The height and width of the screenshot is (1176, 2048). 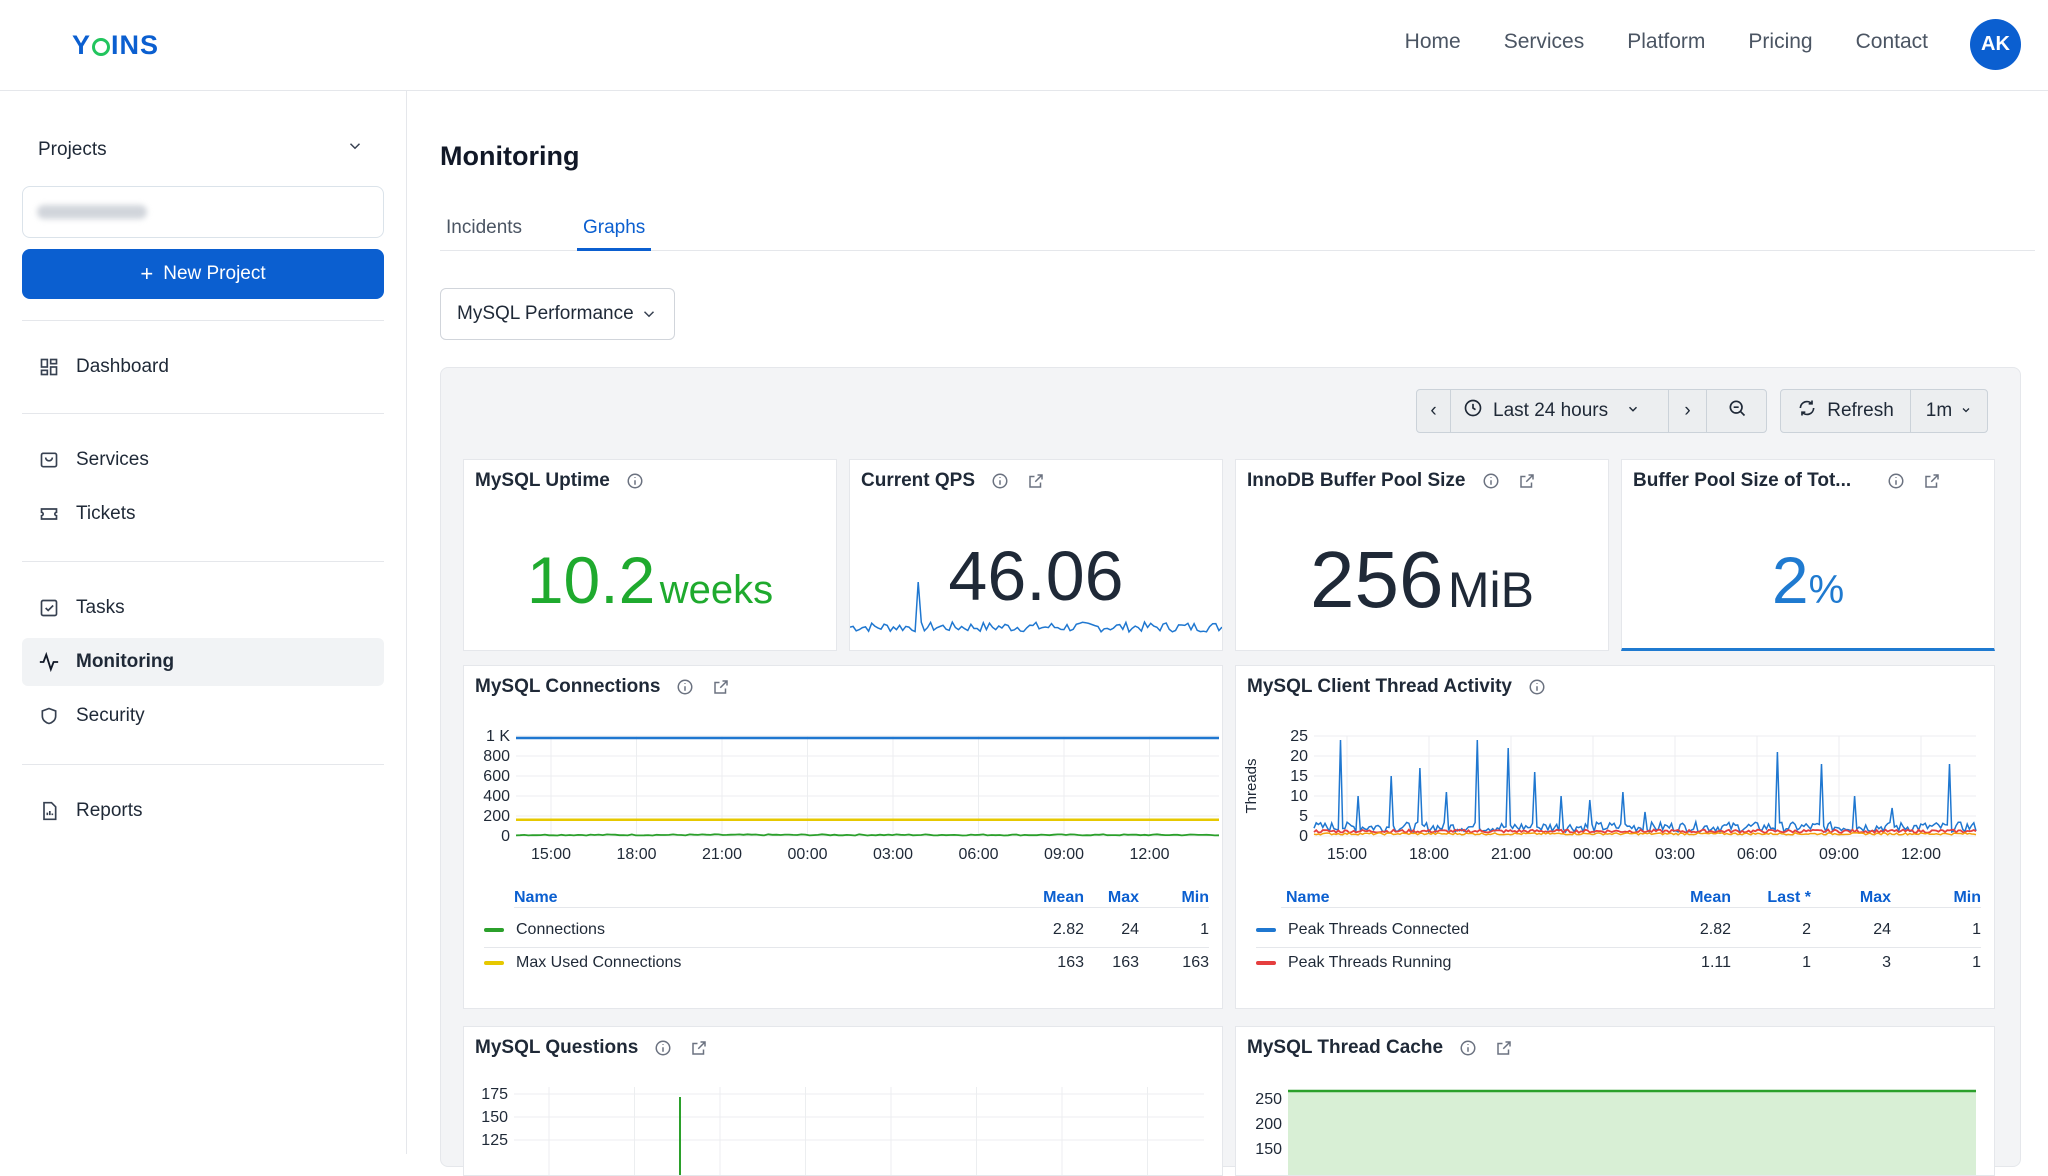 I want to click on nav-services: Services, so click(x=1544, y=41).